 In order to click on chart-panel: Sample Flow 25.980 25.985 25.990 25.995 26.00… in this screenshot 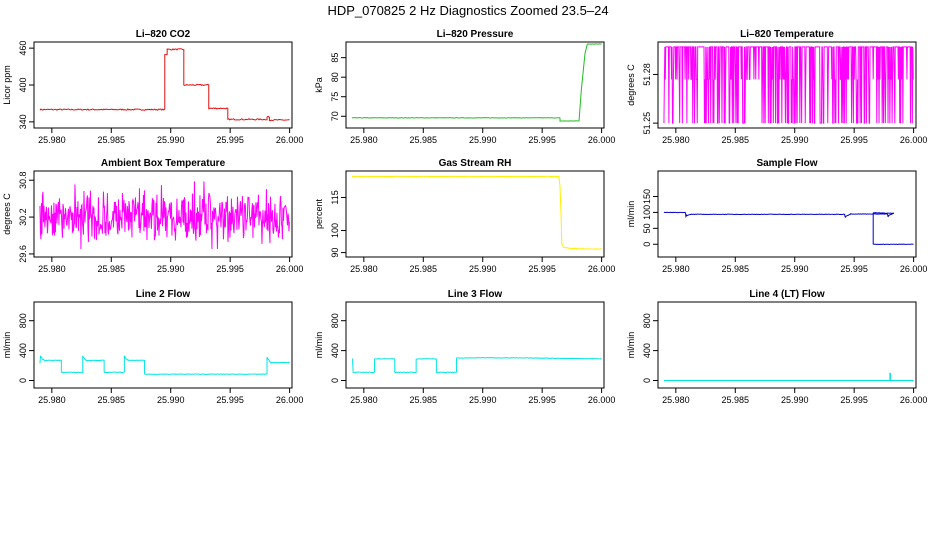, I will do `click(776, 216)`.